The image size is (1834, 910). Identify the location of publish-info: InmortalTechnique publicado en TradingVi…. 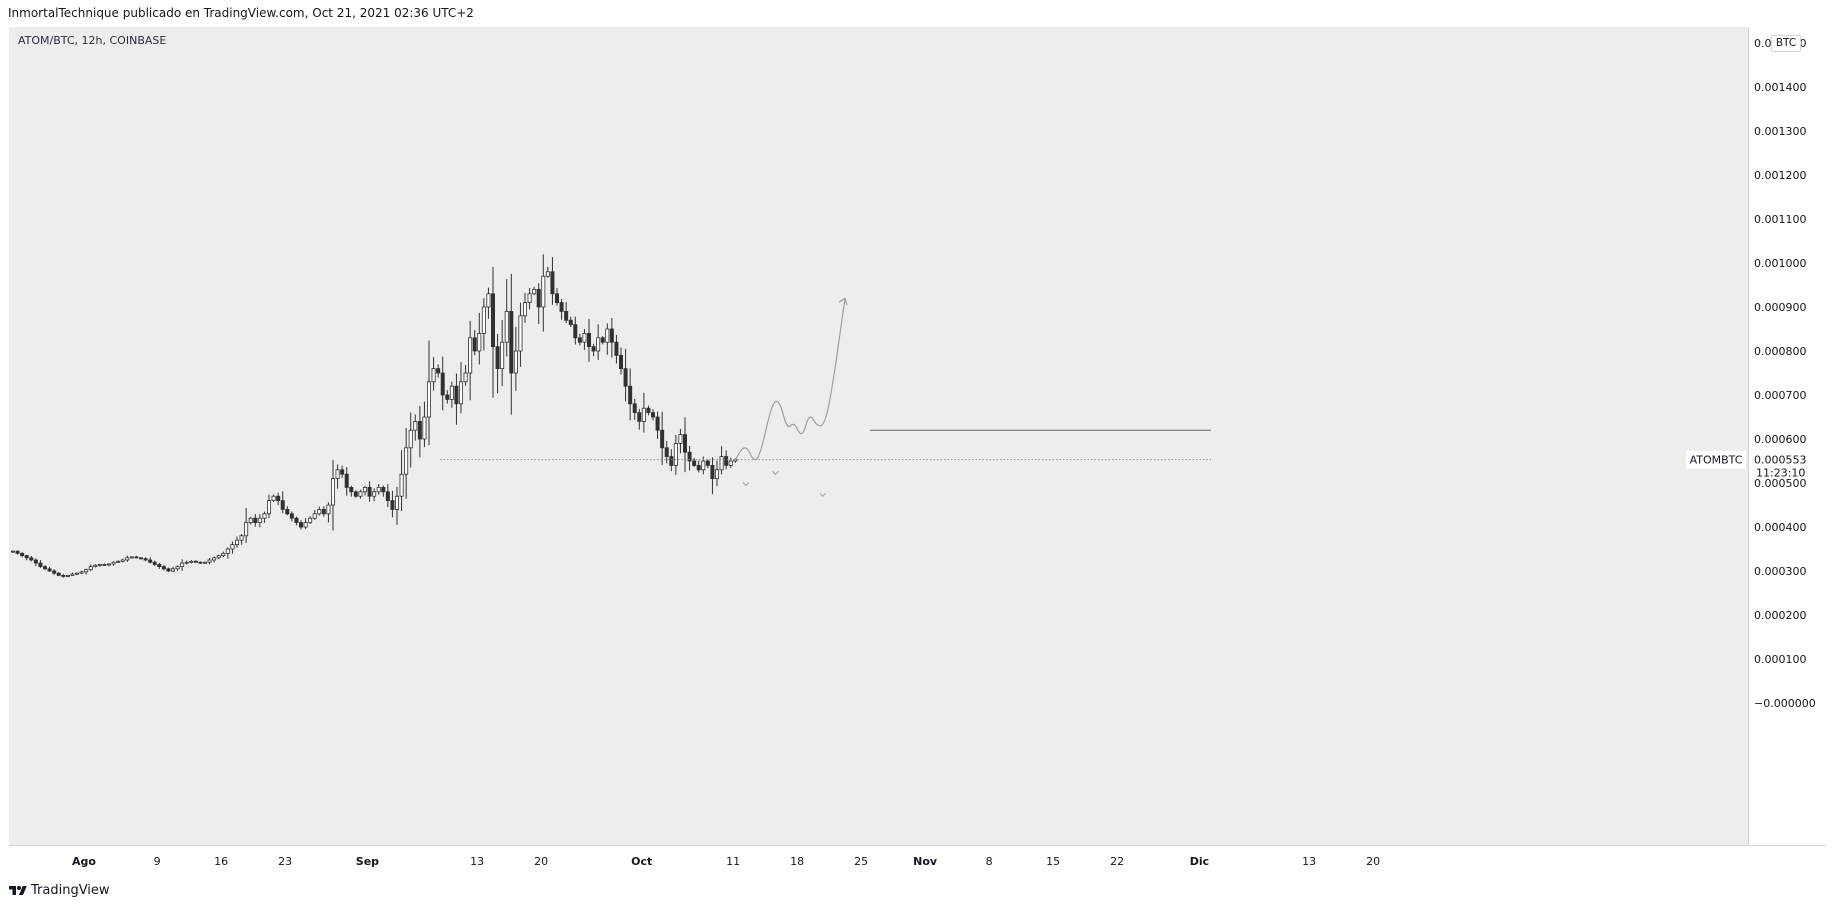
(241, 13).